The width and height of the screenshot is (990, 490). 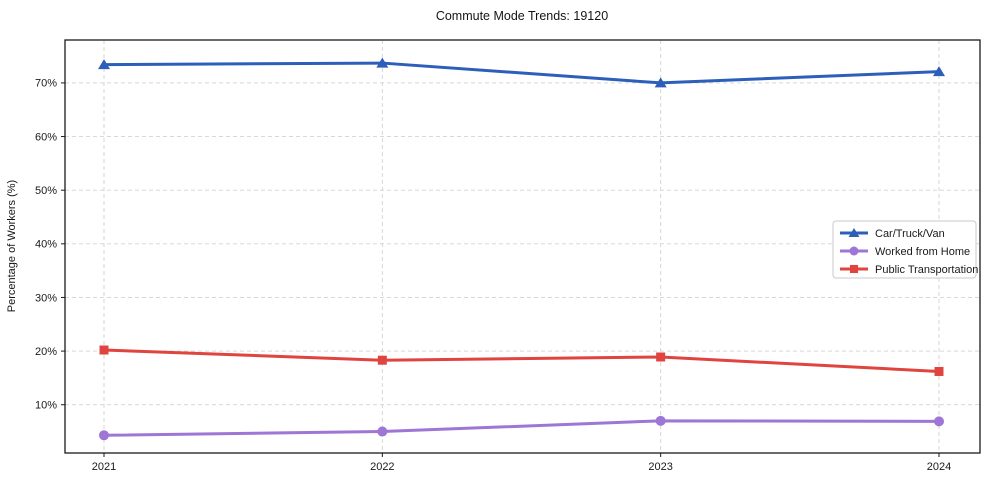 What do you see at coordinates (46, 352) in the screenshot?
I see `y-tick-label: 20%` at bounding box center [46, 352].